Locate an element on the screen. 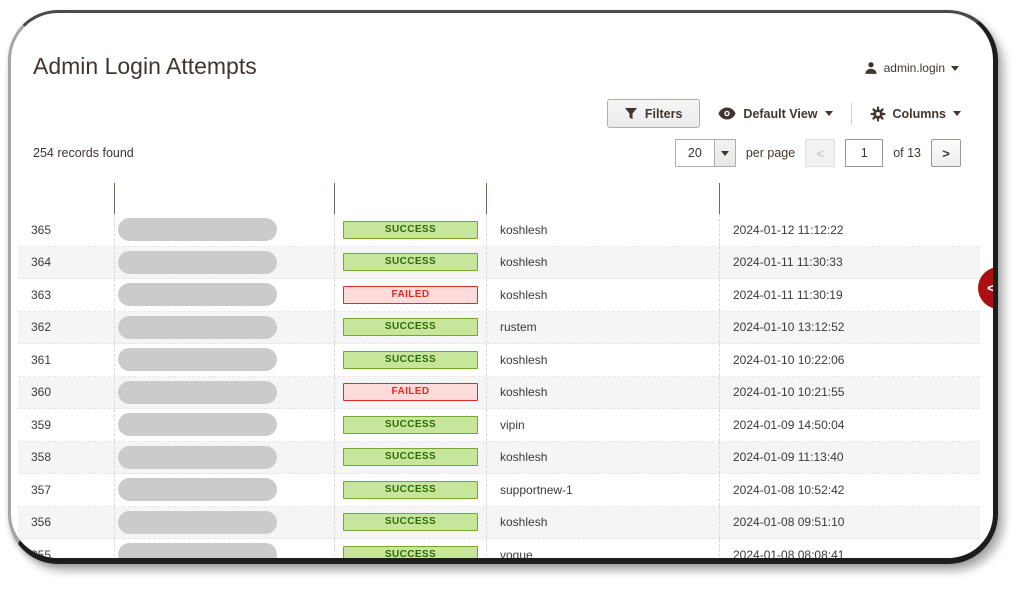  sort-ascending-icon: ↑ is located at coordinates (101, 198).